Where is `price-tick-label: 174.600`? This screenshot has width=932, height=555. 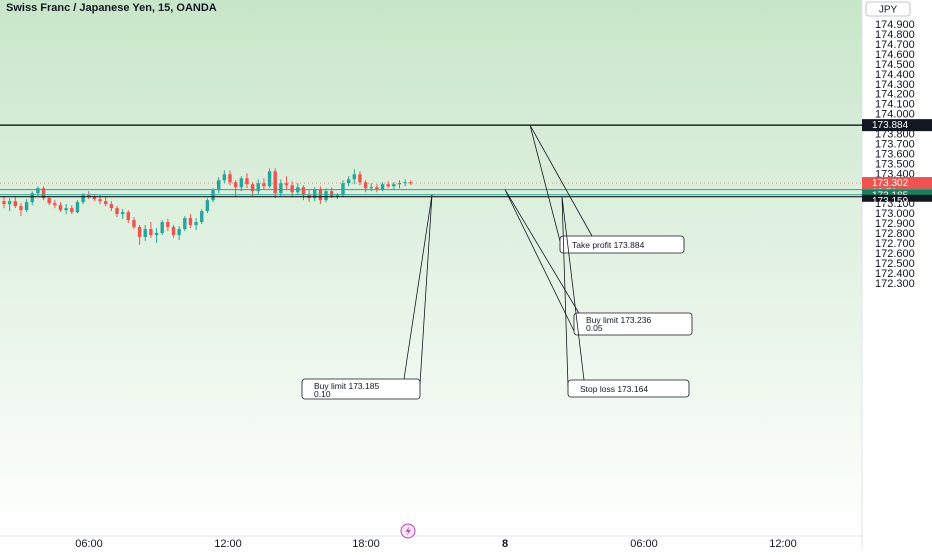
price-tick-label: 174.600 is located at coordinates (895, 55).